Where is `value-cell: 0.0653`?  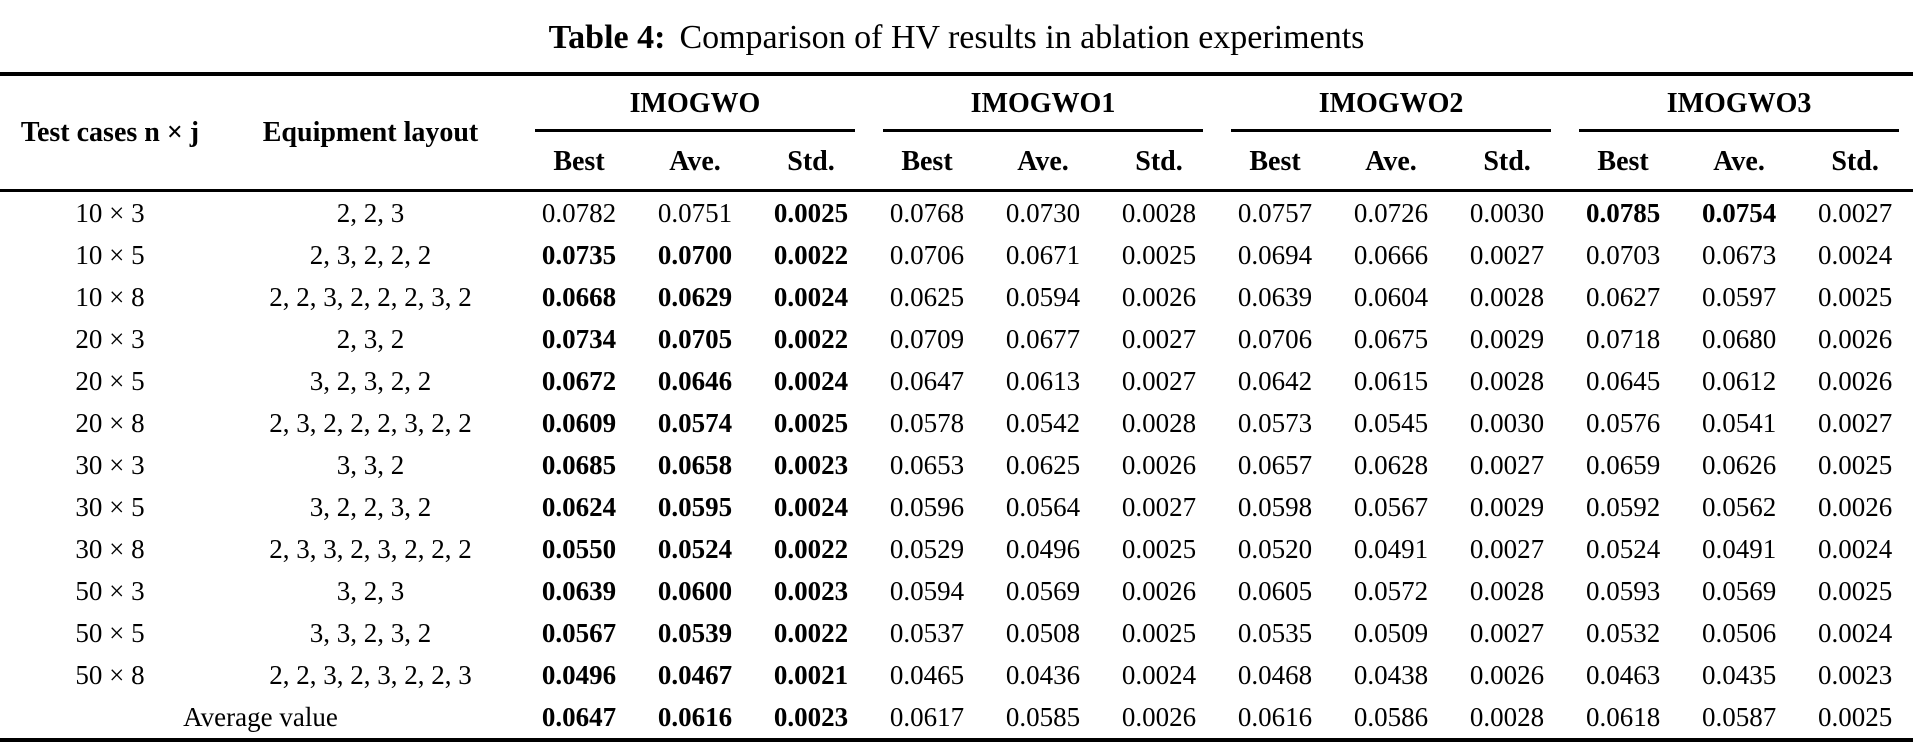
value-cell: 0.0653 is located at coordinates (927, 464).